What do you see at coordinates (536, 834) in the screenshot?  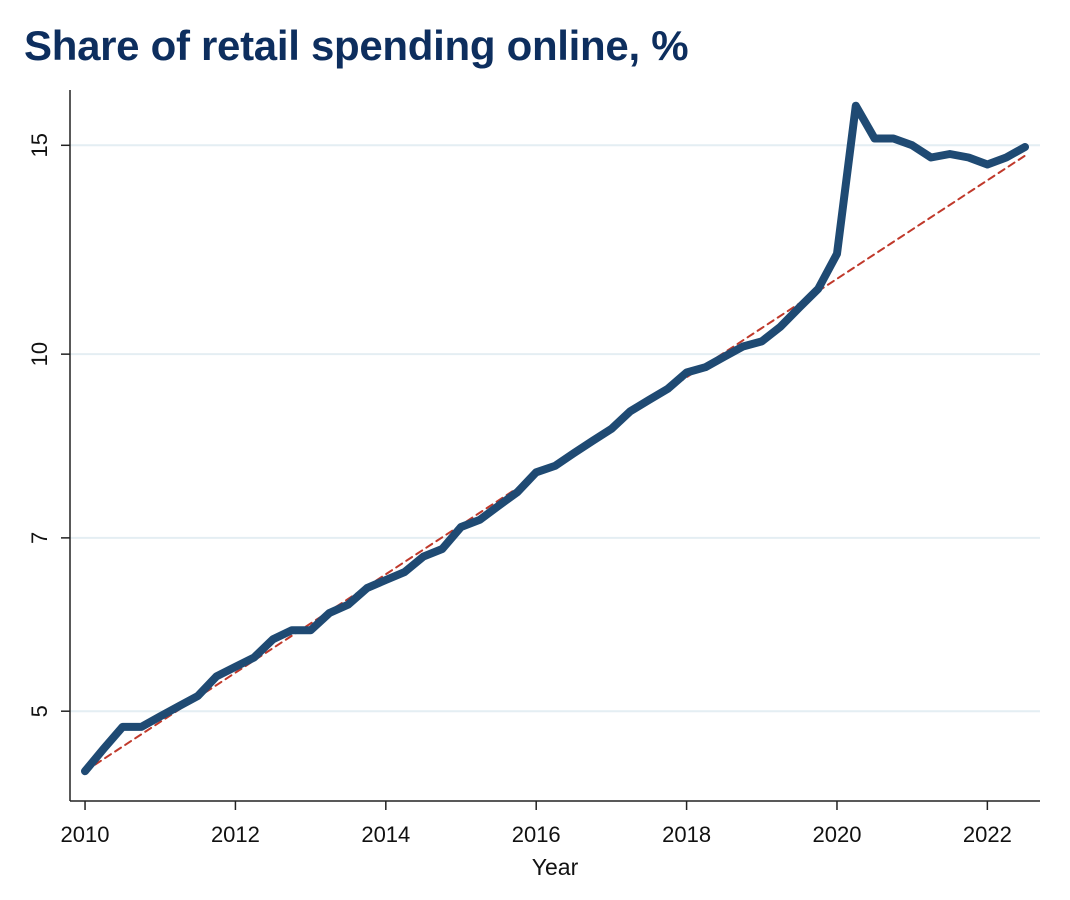 I see `x-tick-label: 2016` at bounding box center [536, 834].